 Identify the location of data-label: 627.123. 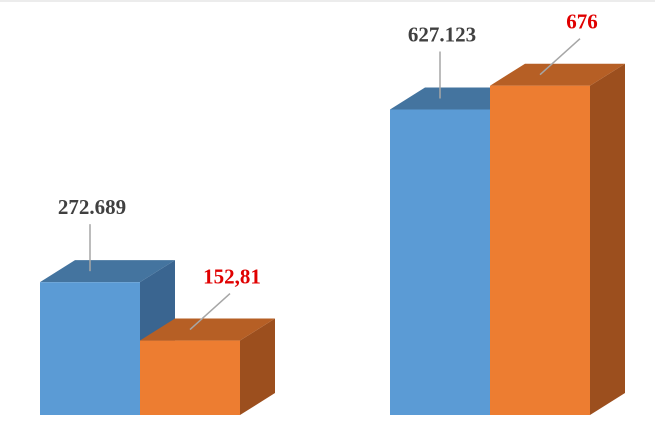
(442, 34).